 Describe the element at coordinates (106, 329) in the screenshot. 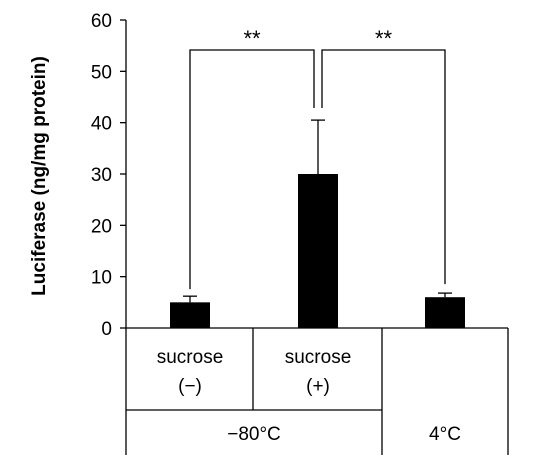

I see `y-tick-label: 0` at that location.